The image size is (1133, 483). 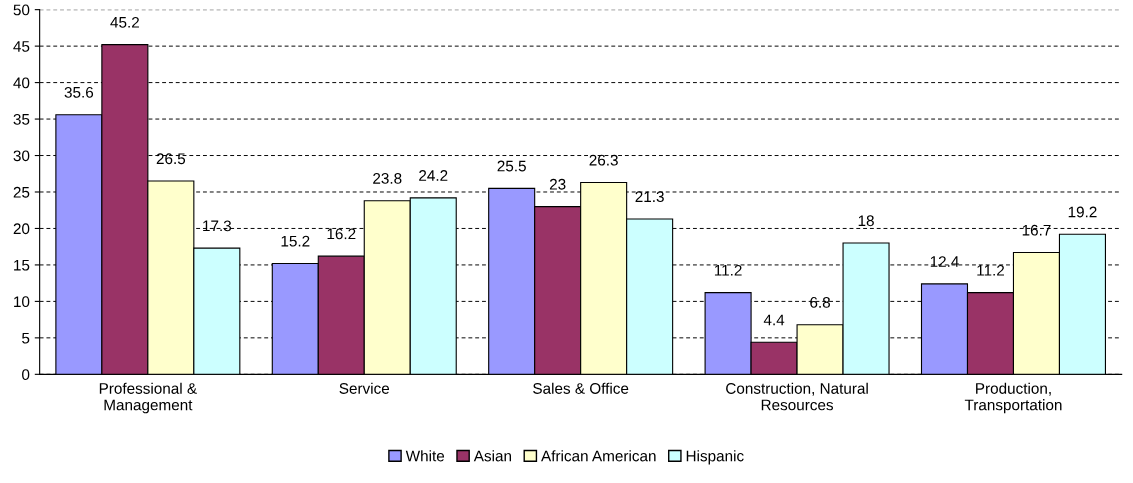 What do you see at coordinates (603, 160) in the screenshot?
I see `data-label: 26.3` at bounding box center [603, 160].